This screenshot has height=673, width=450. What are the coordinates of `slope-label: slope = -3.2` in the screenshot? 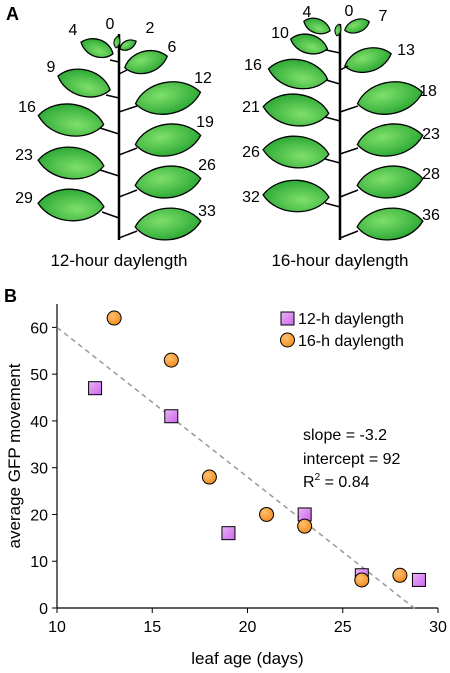 It's located at (345, 435).